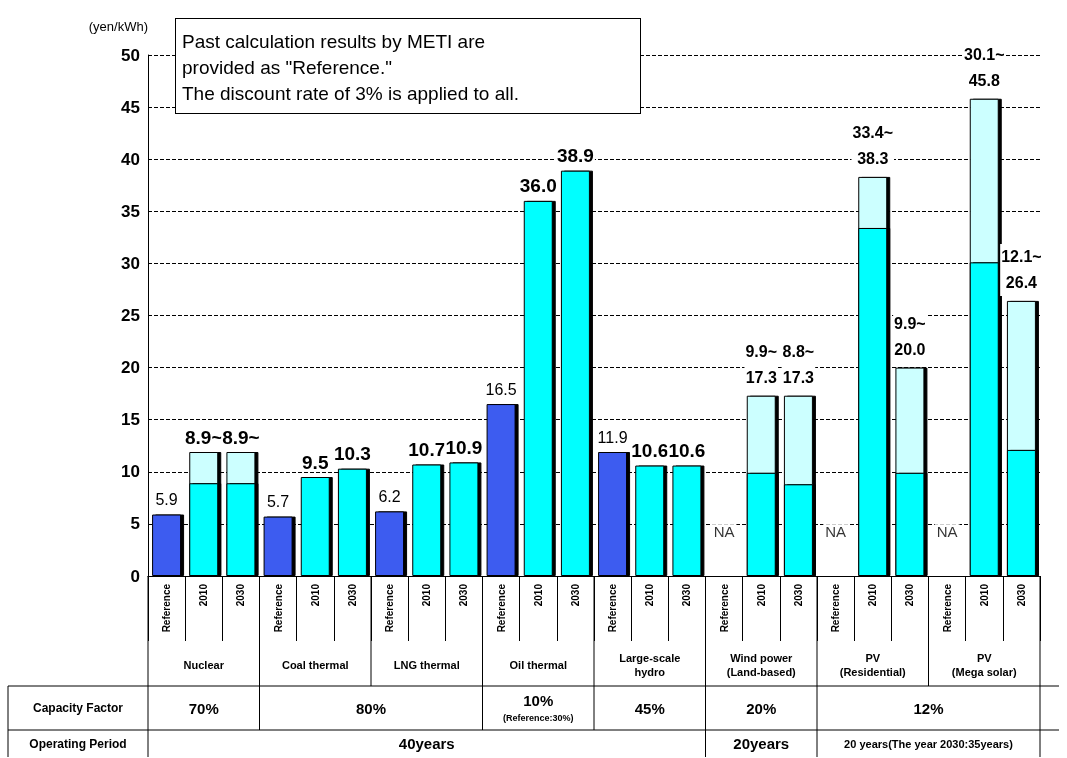  Describe the element at coordinates (130, 107) in the screenshot. I see `y-tick-label: 45` at that location.